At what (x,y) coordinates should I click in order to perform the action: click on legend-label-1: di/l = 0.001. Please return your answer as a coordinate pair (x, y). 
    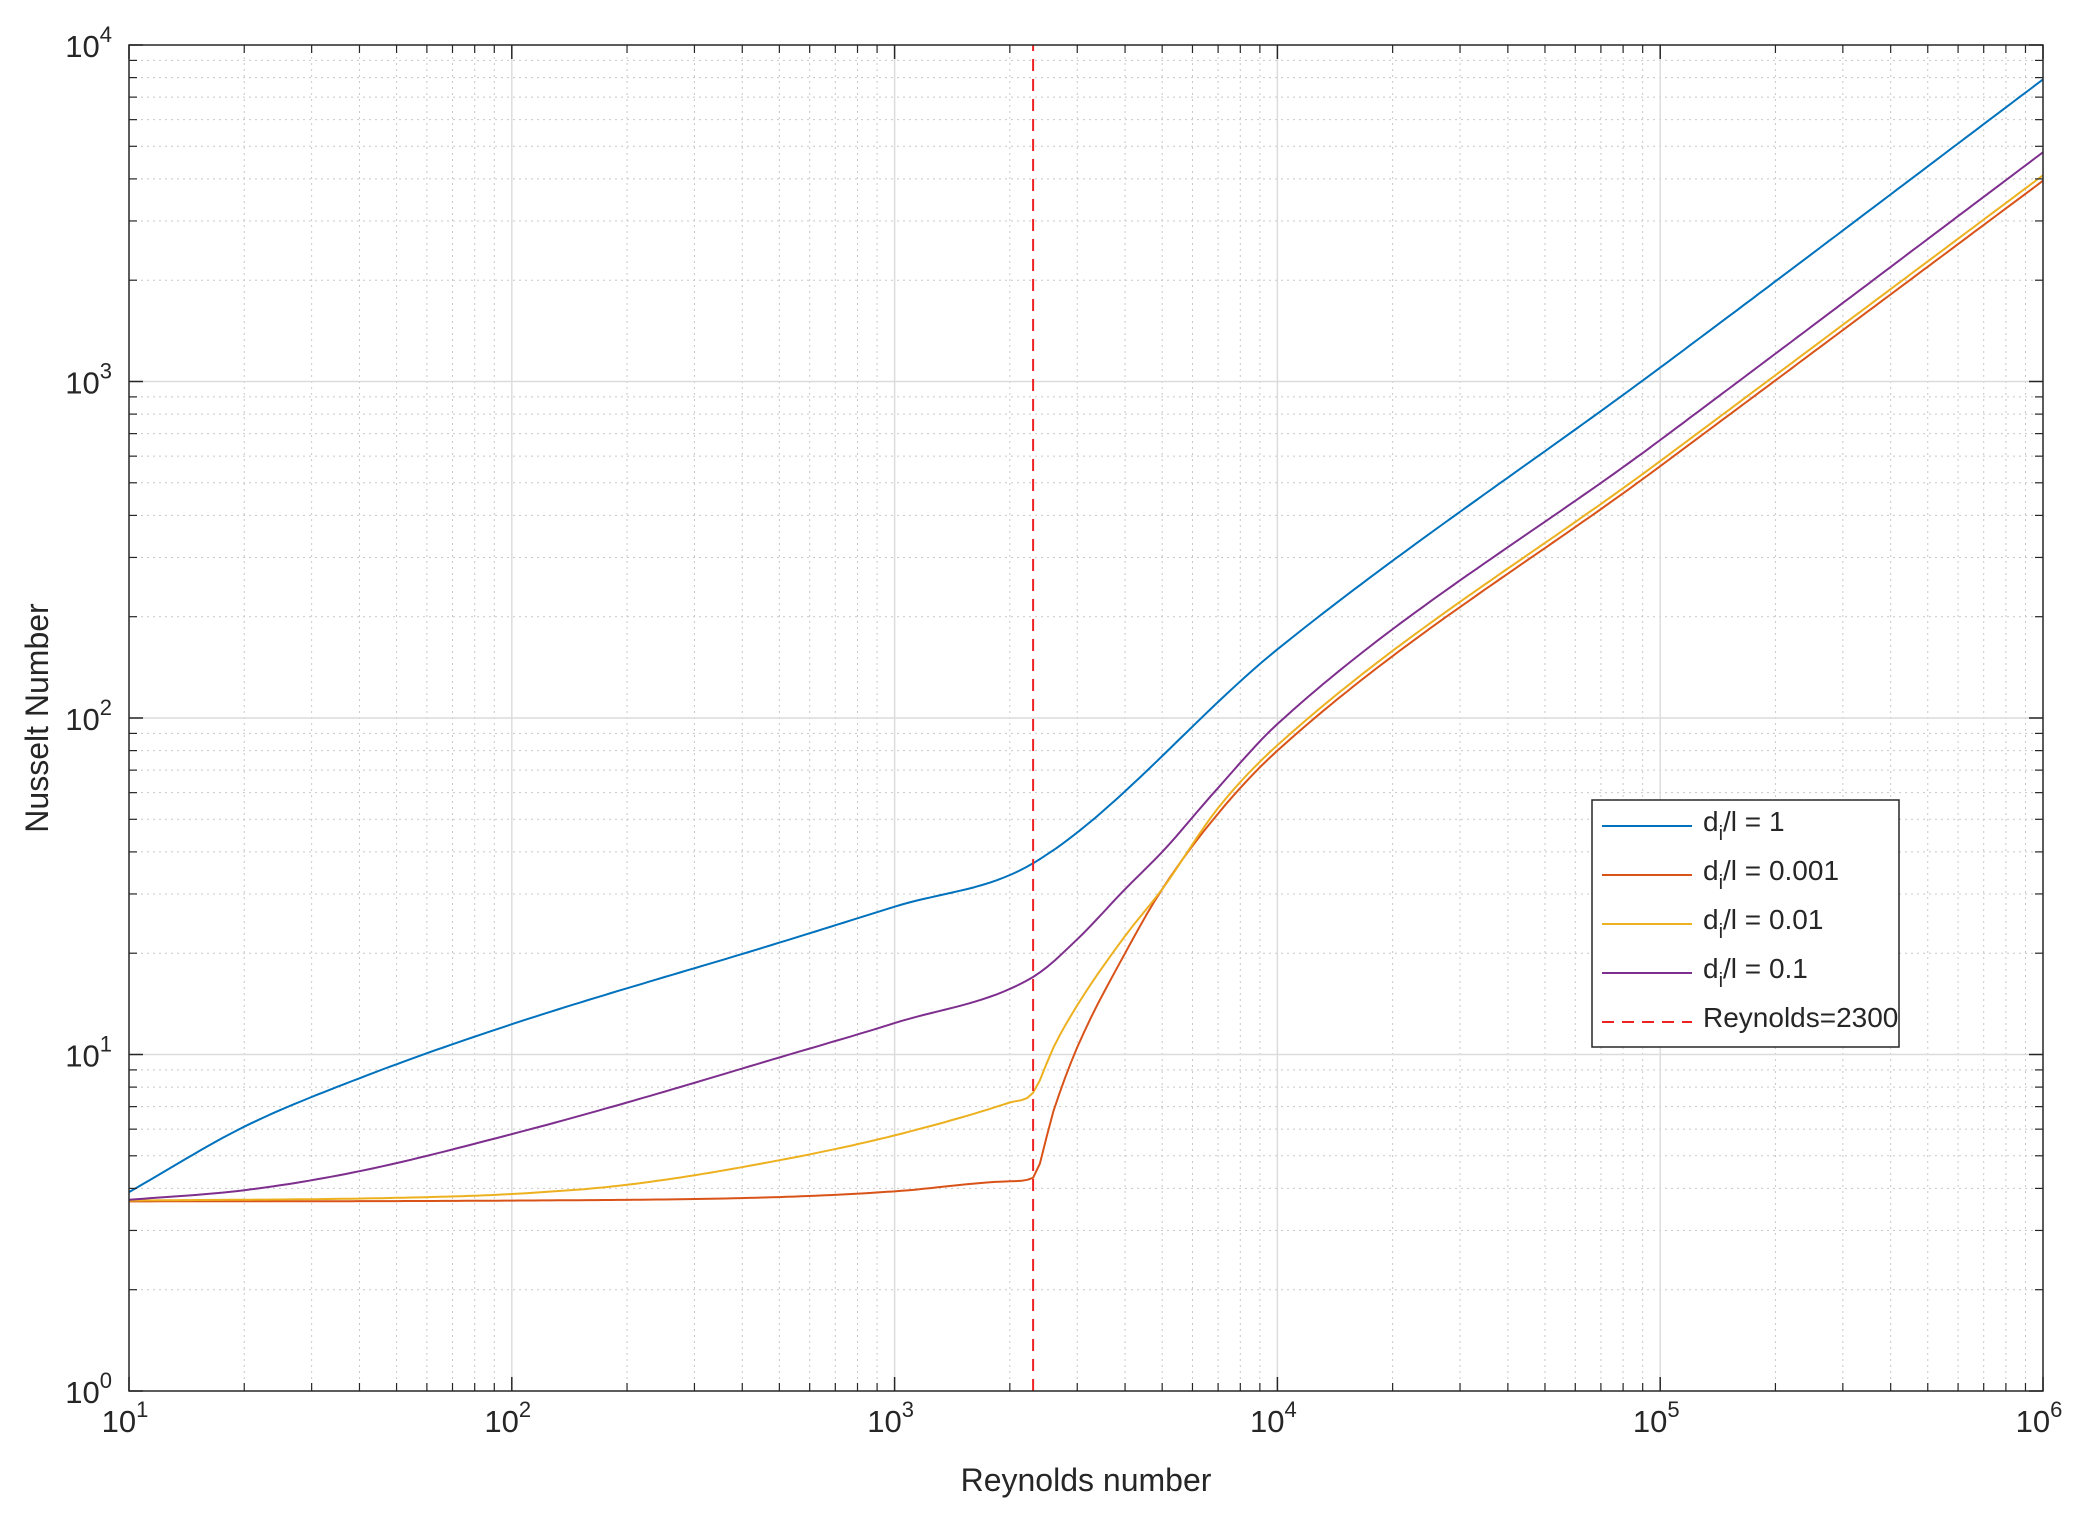
    Looking at the image, I should click on (1771, 874).